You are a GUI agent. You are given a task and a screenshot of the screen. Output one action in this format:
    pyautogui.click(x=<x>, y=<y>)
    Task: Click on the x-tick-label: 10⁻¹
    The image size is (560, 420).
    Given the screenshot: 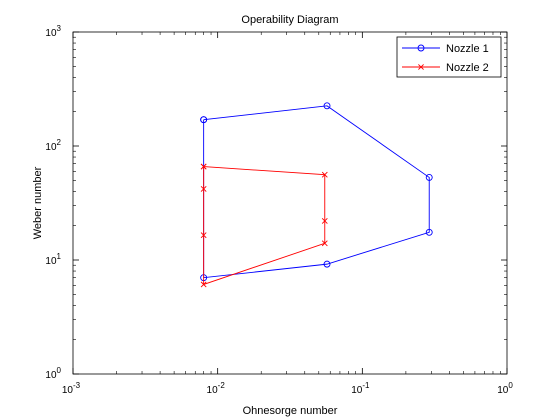 What is the action you would take?
    pyautogui.click(x=360, y=388)
    